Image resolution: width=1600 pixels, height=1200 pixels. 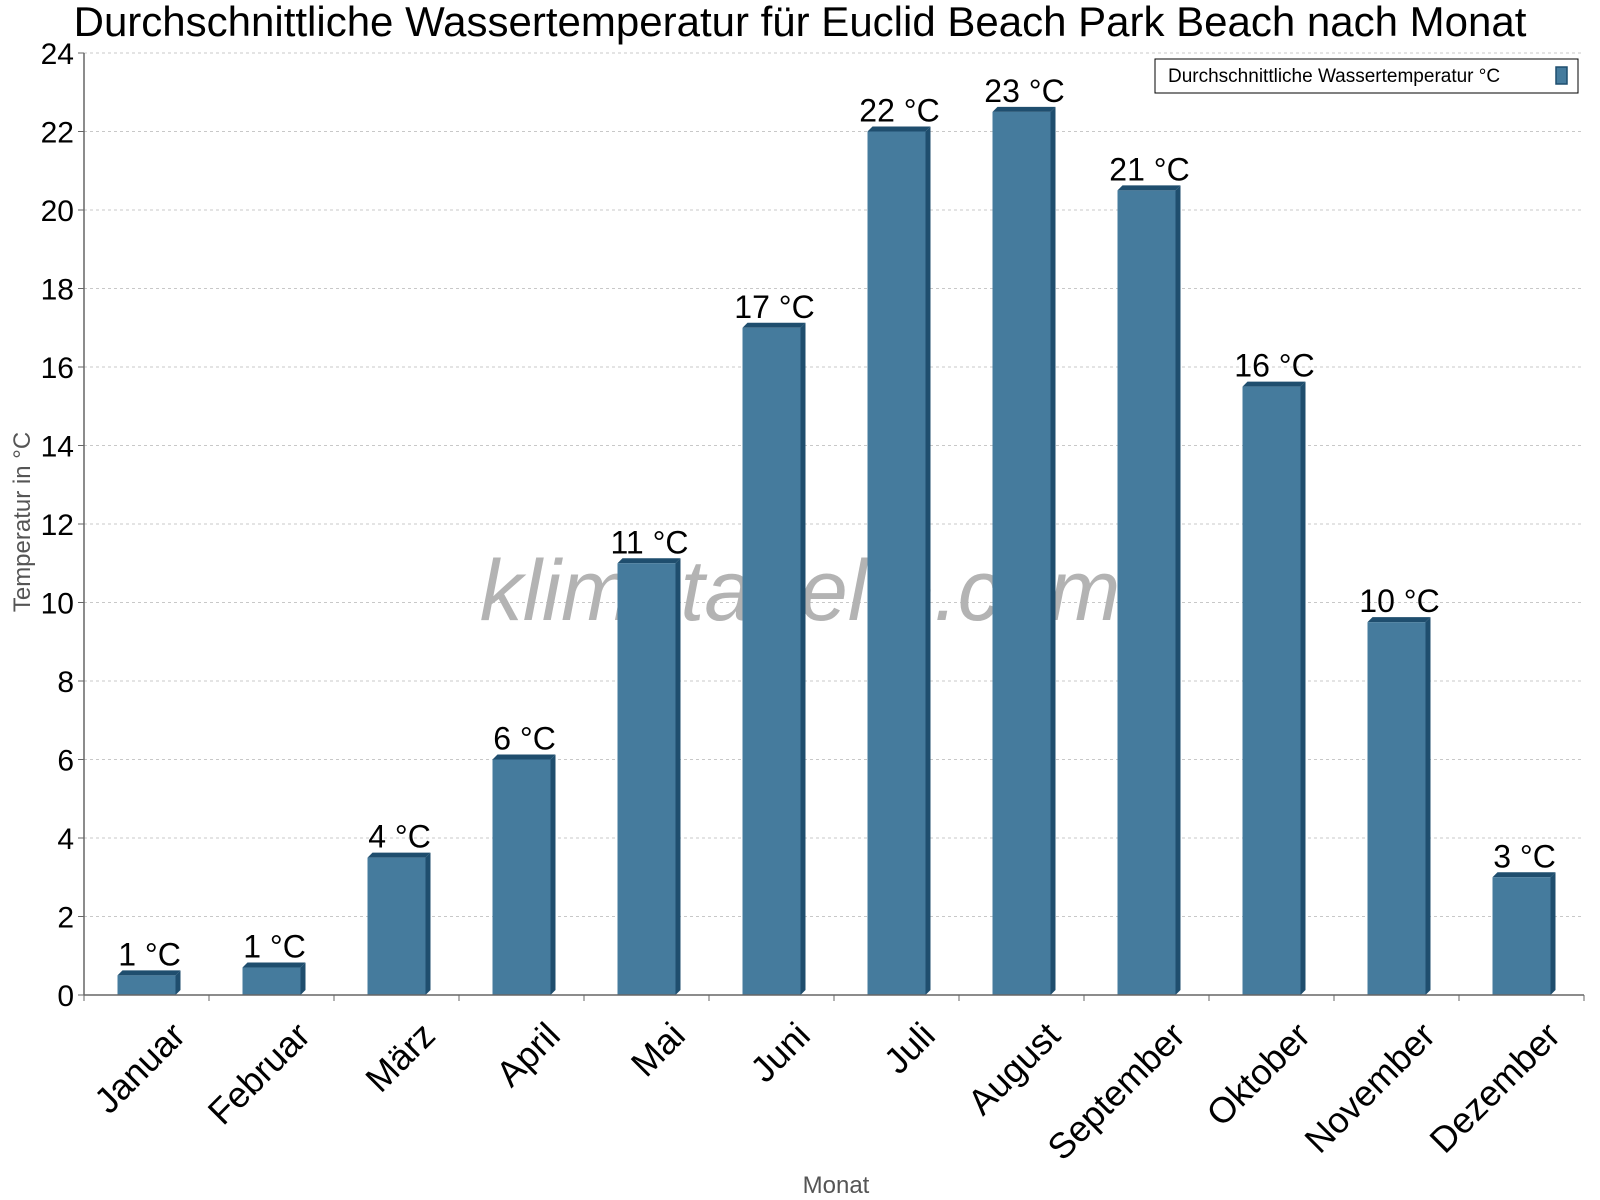 I want to click on data-label: 3 °C, so click(x=1524, y=856).